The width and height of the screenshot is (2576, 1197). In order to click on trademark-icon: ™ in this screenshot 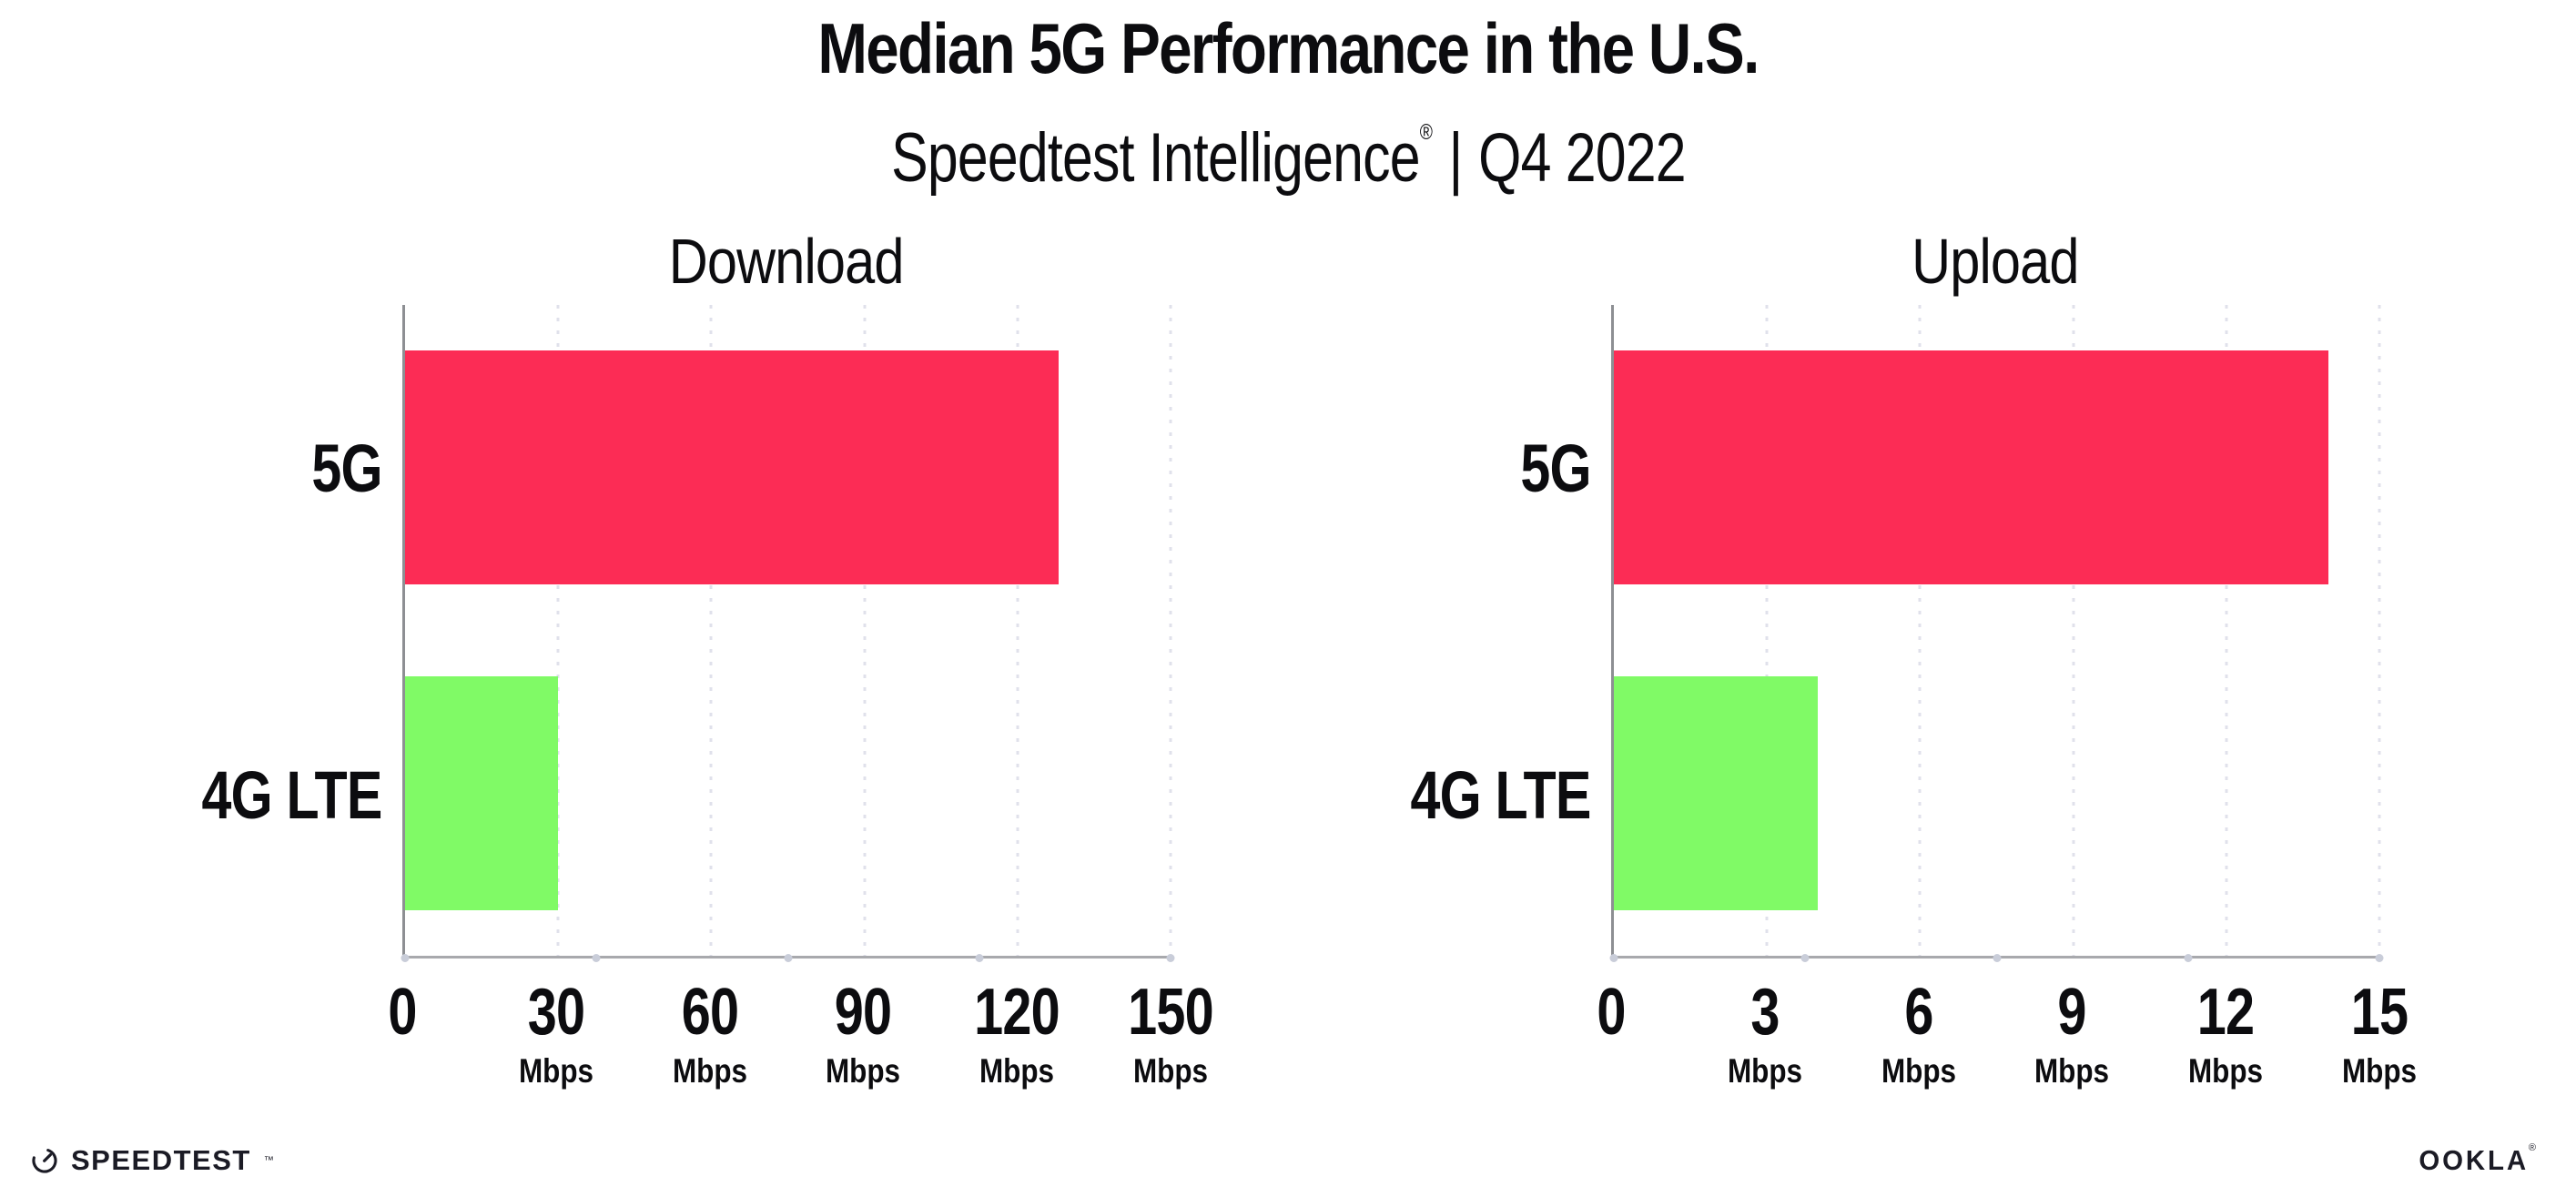, I will do `click(268, 1160)`.